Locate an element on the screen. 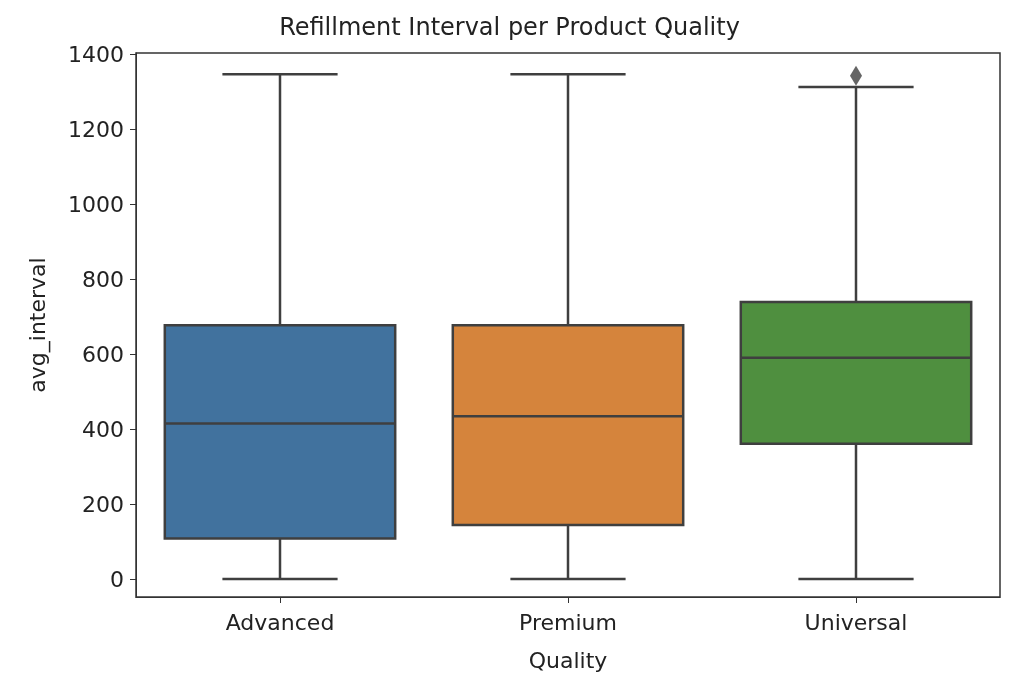  chart-title: Refillment Interval per Product Quality is located at coordinates (509, 27).